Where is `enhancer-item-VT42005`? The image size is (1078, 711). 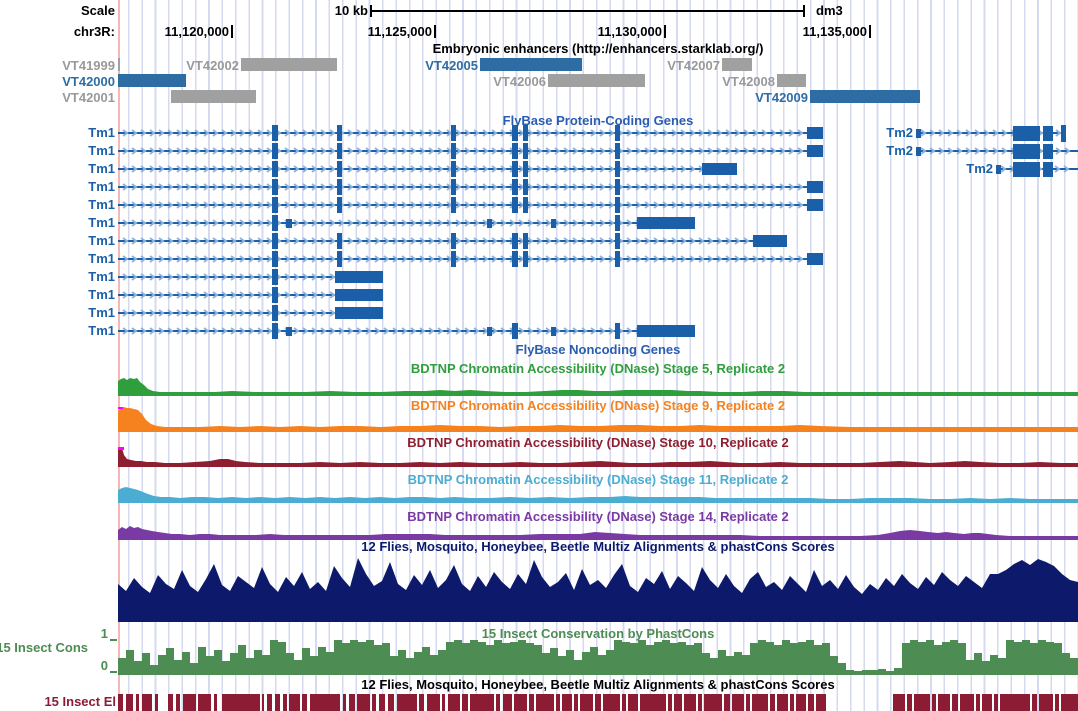
enhancer-item-VT42005 is located at coordinates (531, 64).